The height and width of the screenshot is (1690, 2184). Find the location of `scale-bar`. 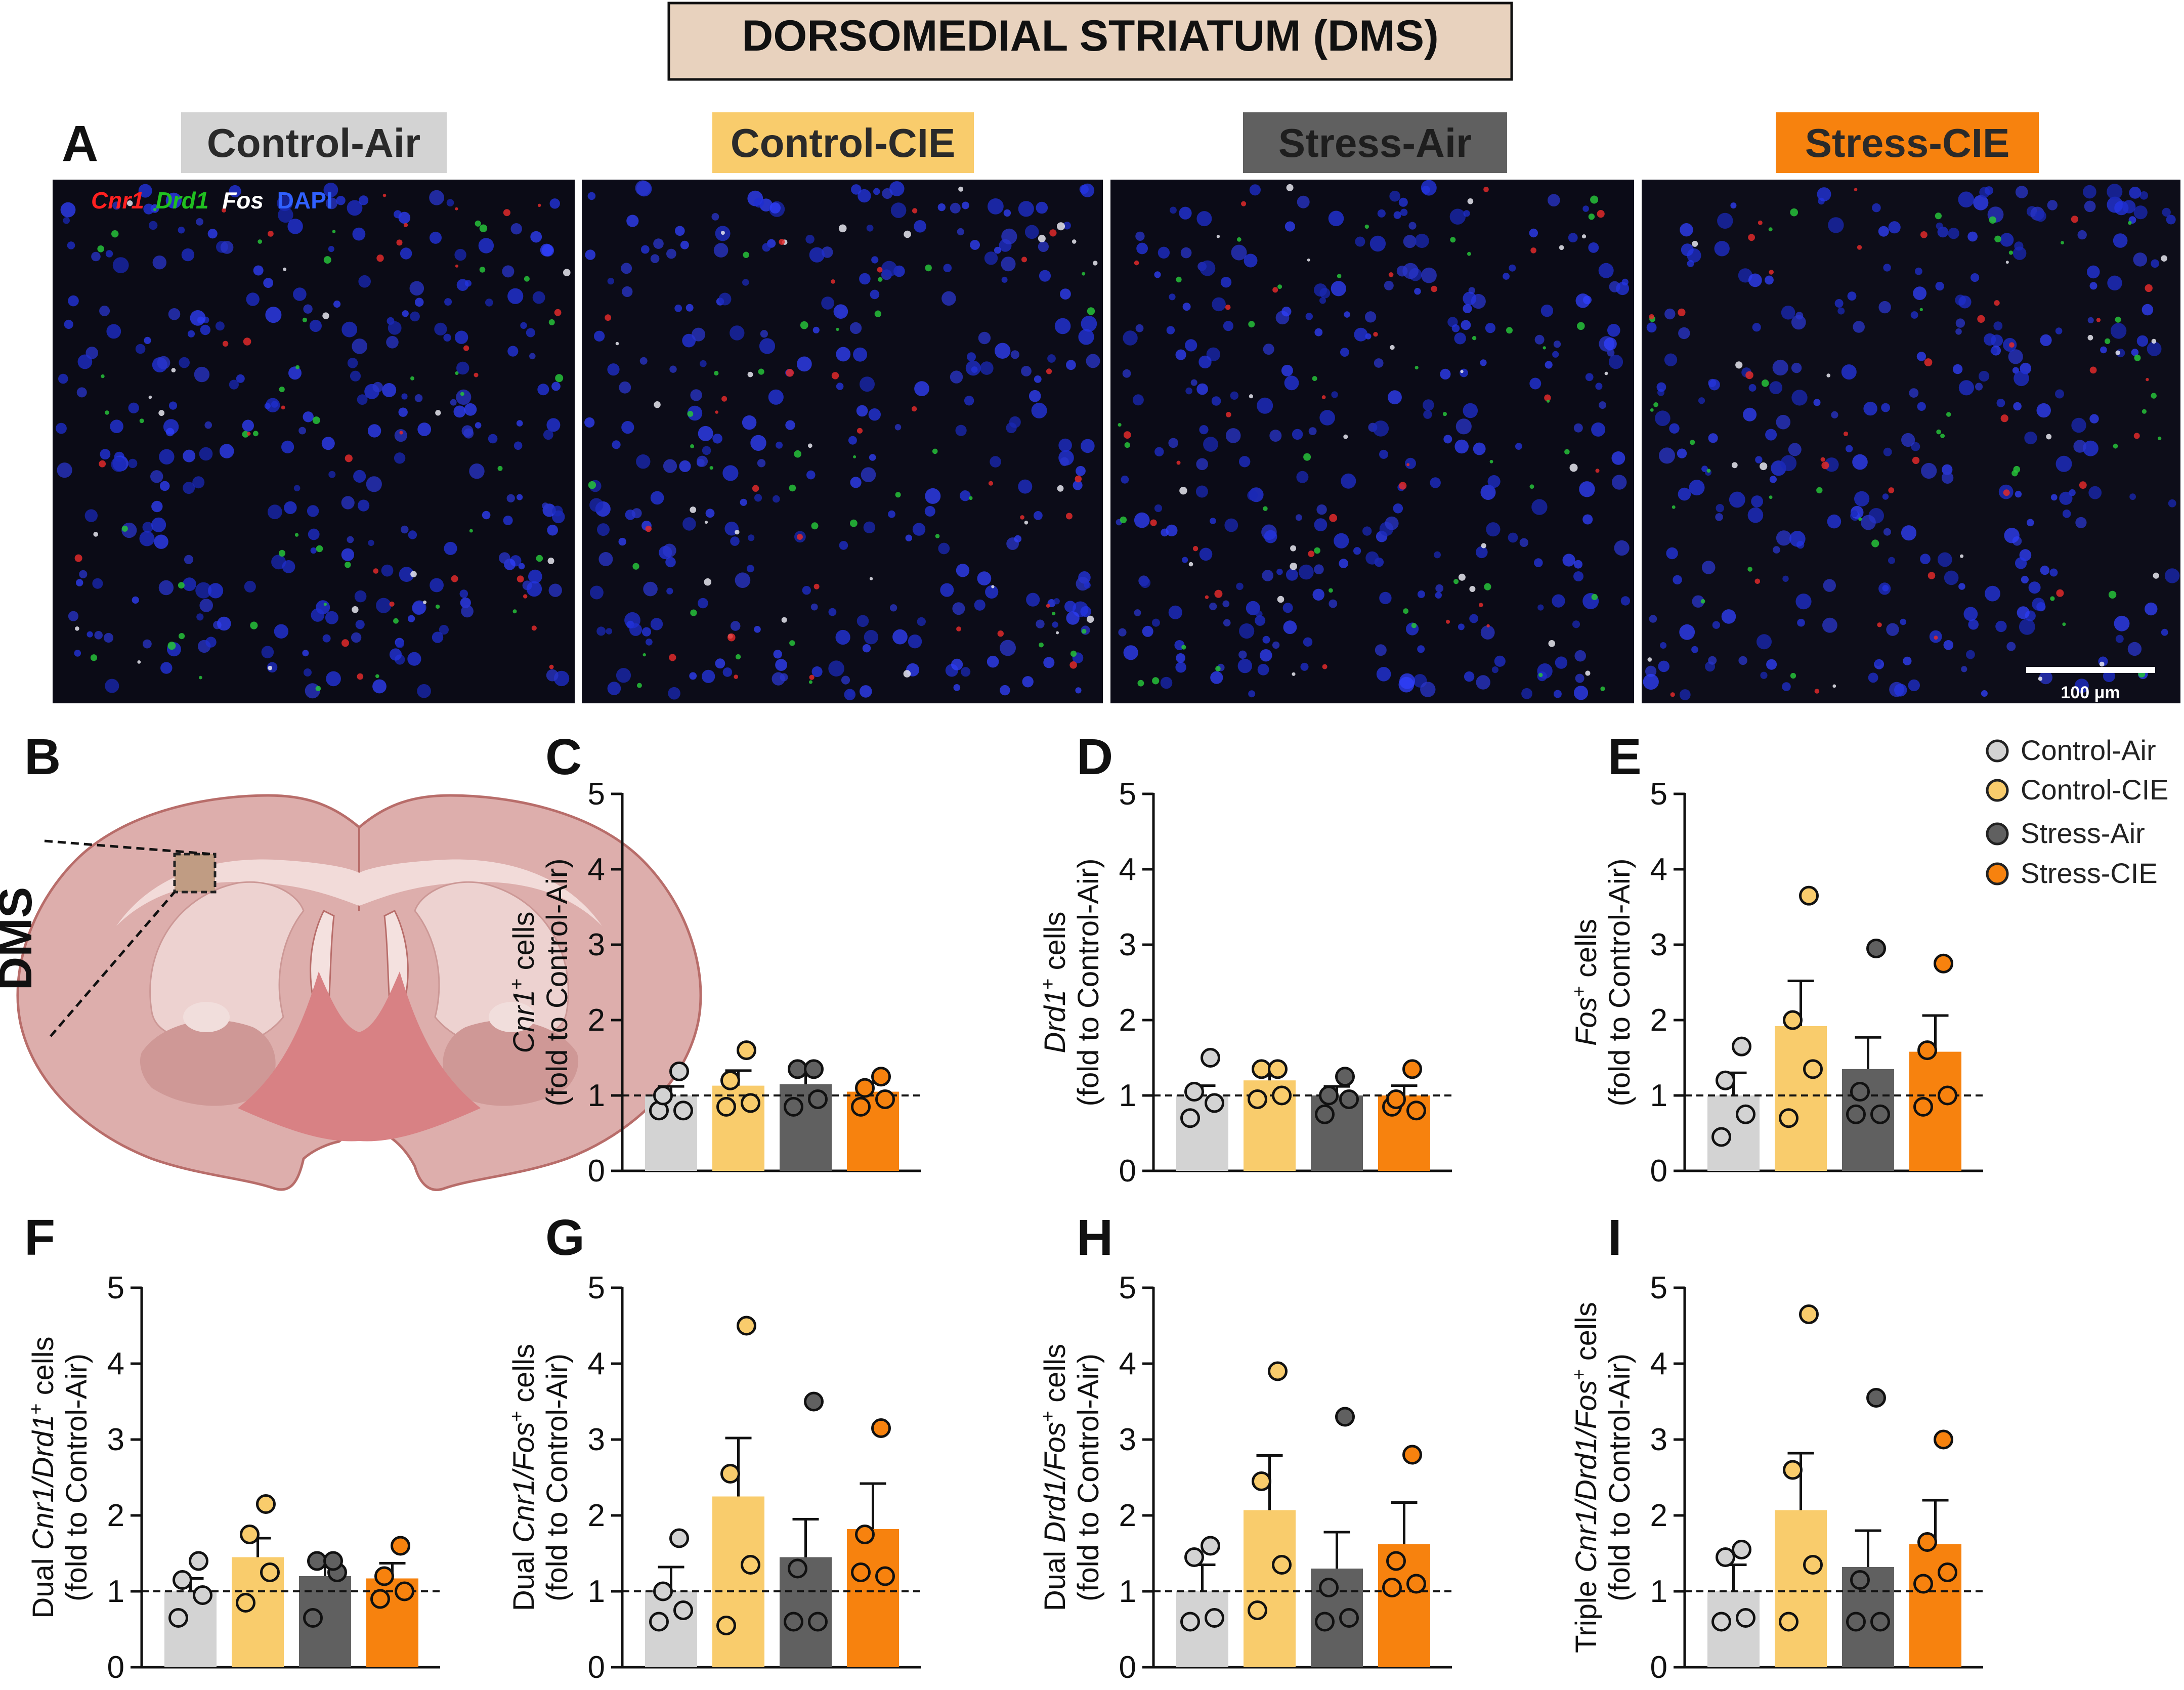

scale-bar is located at coordinates (2090, 670).